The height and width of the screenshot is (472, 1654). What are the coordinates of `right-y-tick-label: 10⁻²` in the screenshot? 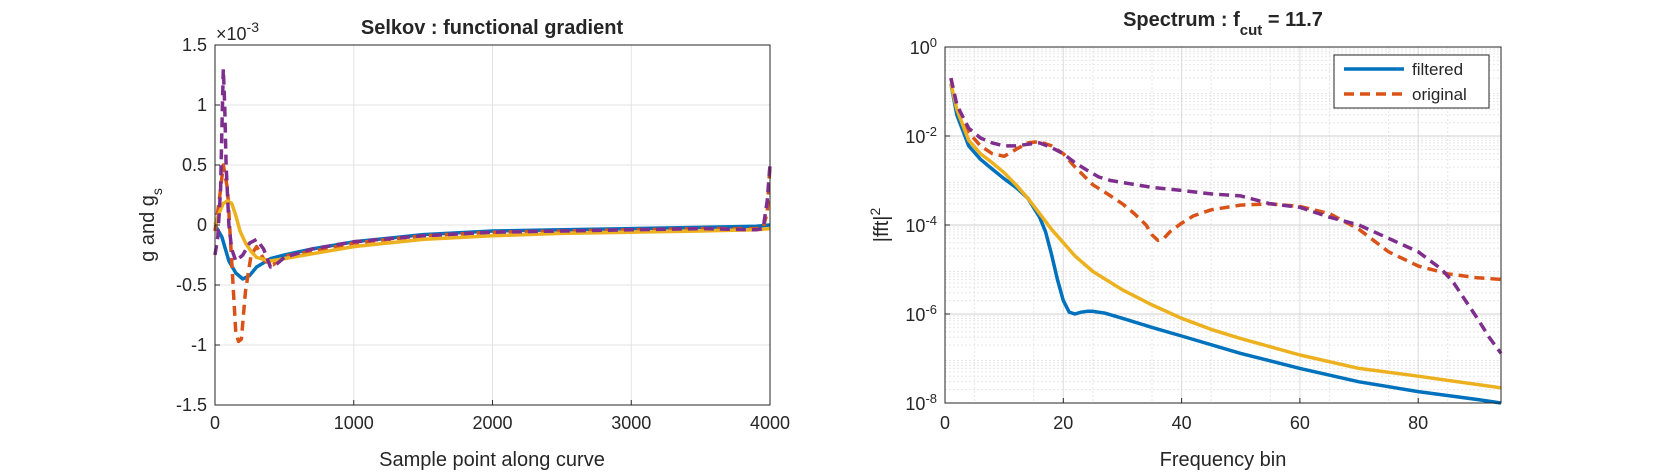 It's located at (921, 136).